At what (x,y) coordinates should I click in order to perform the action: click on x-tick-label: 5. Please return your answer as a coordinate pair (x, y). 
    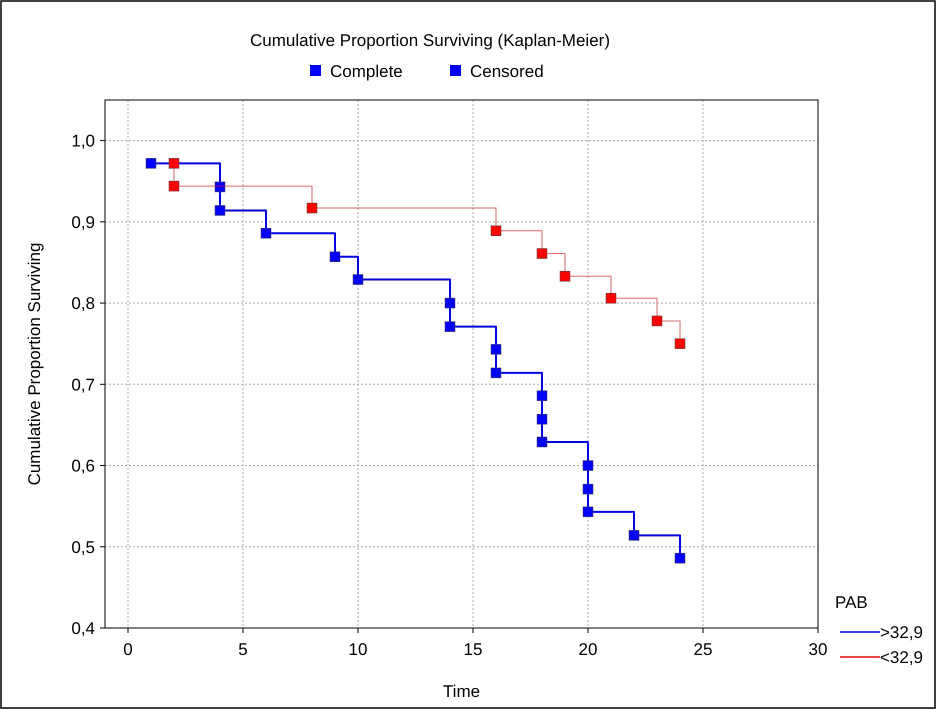
    Looking at the image, I should click on (243, 649).